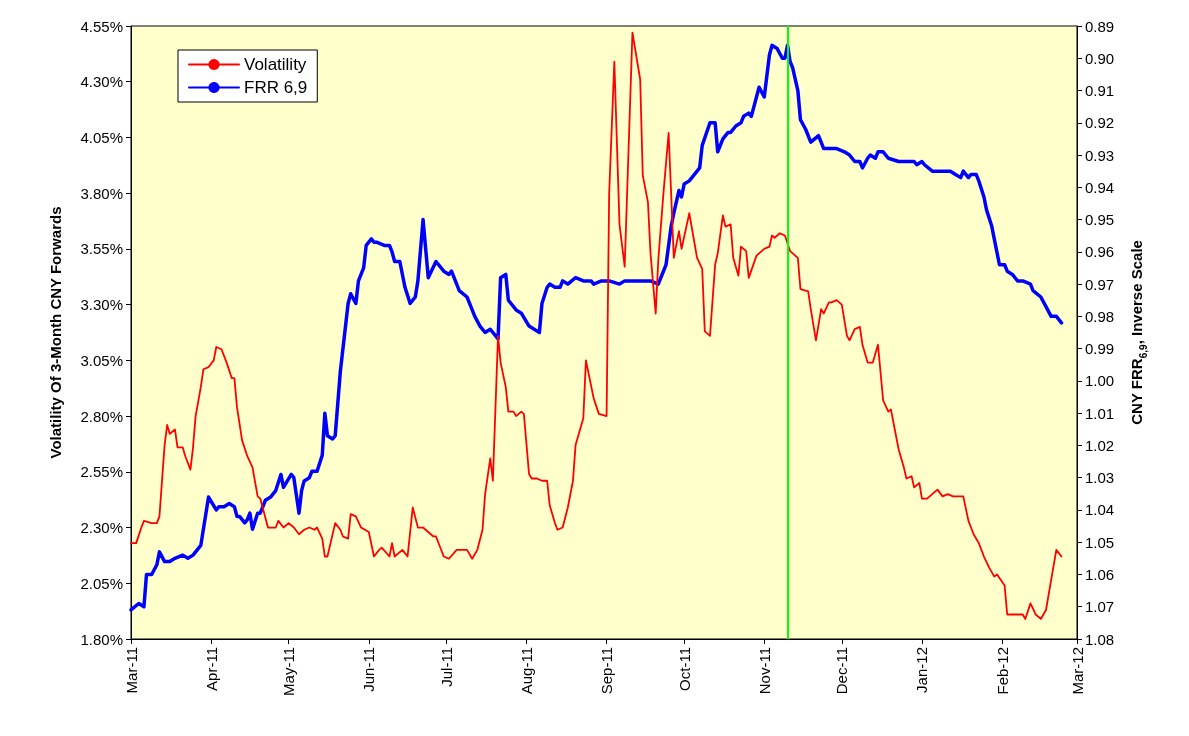 This screenshot has height=736, width=1189. What do you see at coordinates (101, 472) in the screenshot?
I see `y-tick-label: 2.55%` at bounding box center [101, 472].